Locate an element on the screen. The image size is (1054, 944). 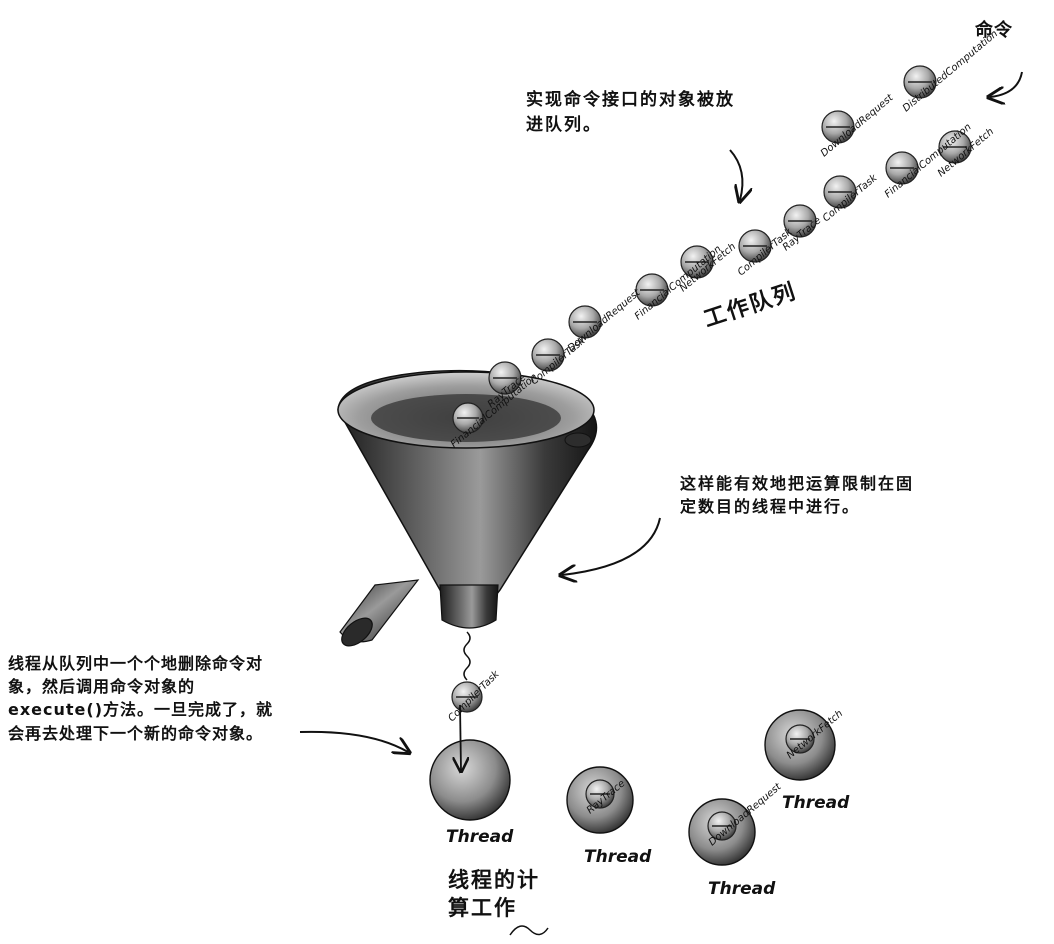
into-thread-arrow is located at coordinates (460, 737).